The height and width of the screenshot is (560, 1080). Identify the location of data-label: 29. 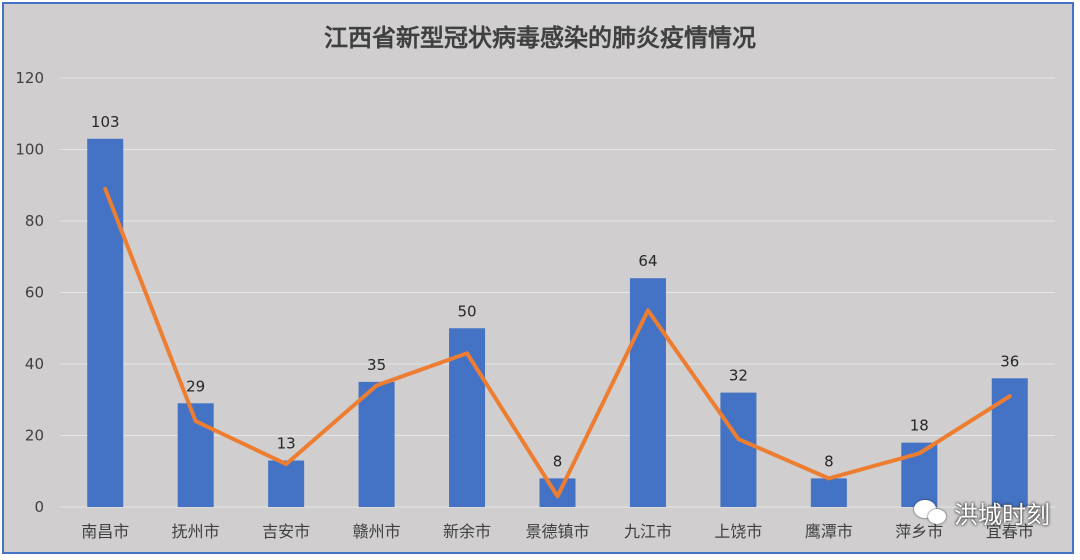
(195, 386).